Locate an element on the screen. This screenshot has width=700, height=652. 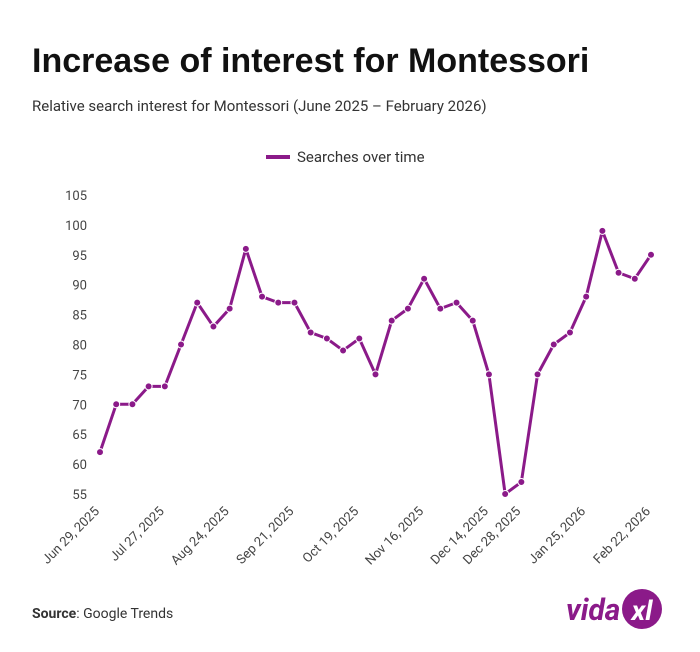
y-tick-label: 60 is located at coordinates (79, 465).